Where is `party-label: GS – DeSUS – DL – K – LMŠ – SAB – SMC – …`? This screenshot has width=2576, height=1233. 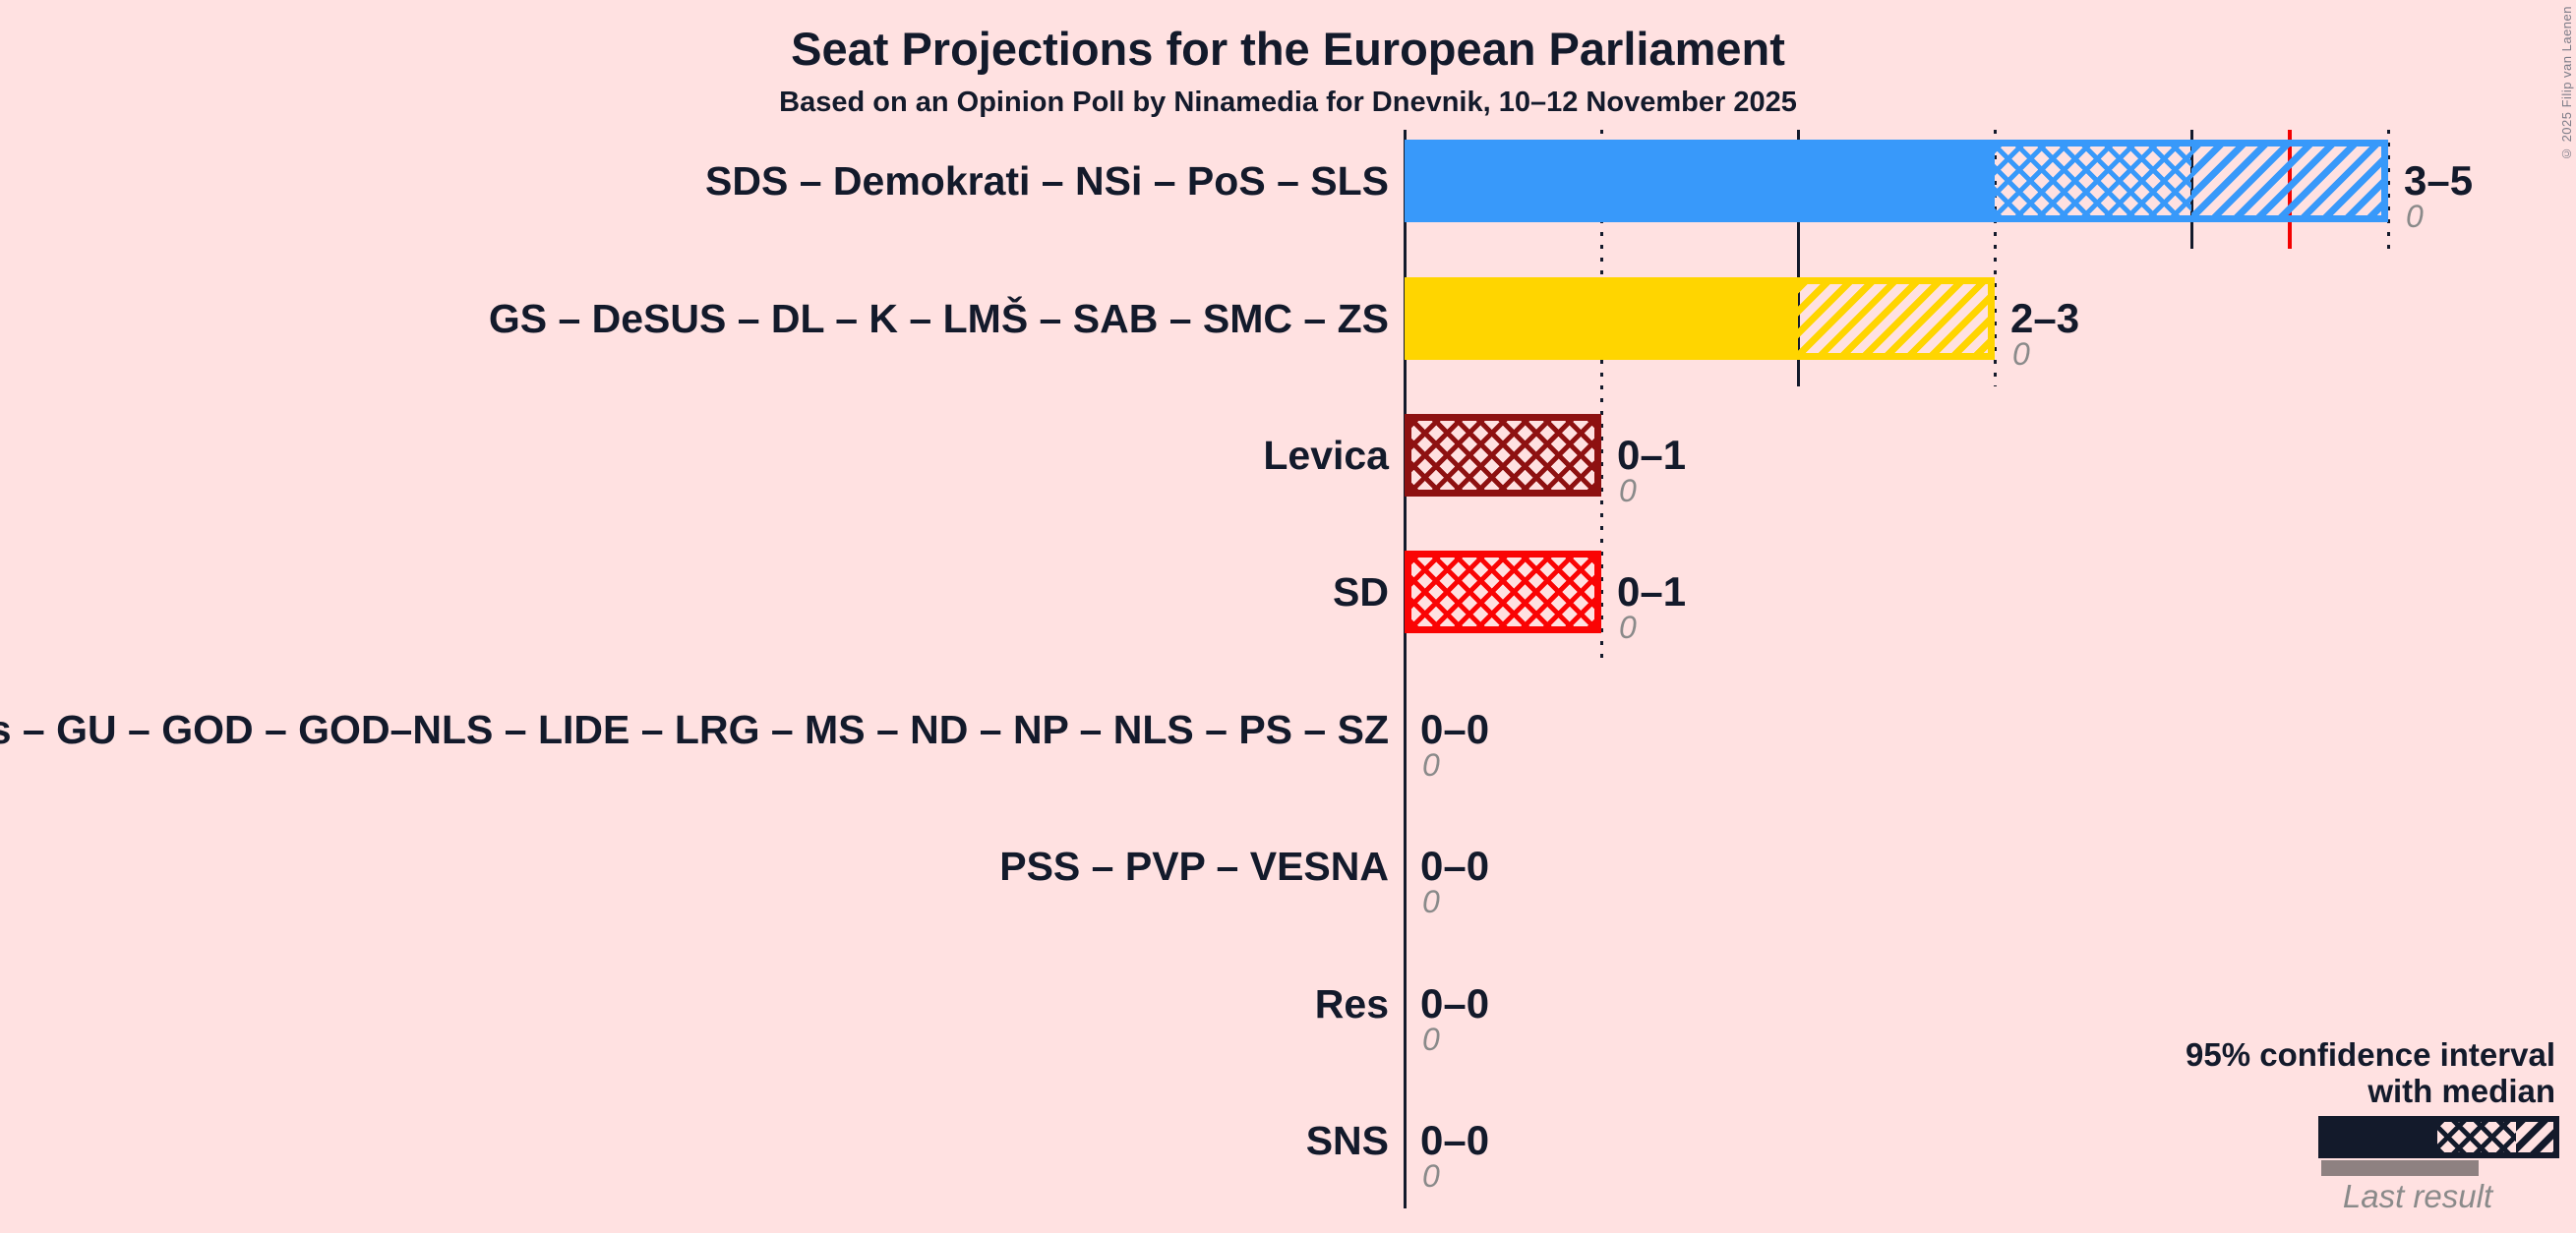
party-label: GS – DeSUS – DL – K – LMŠ – SAB – SMC – … is located at coordinates (938, 318).